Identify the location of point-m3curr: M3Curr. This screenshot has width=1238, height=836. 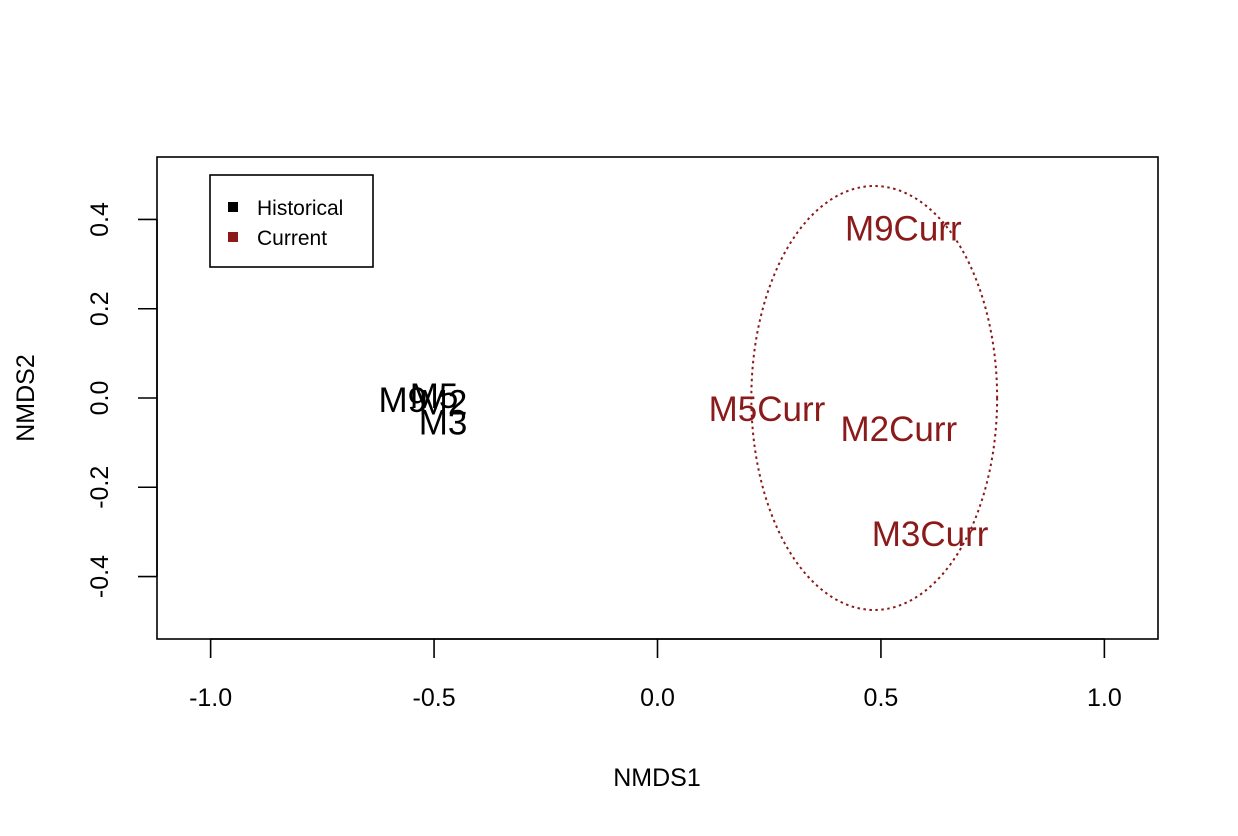
(930, 534).